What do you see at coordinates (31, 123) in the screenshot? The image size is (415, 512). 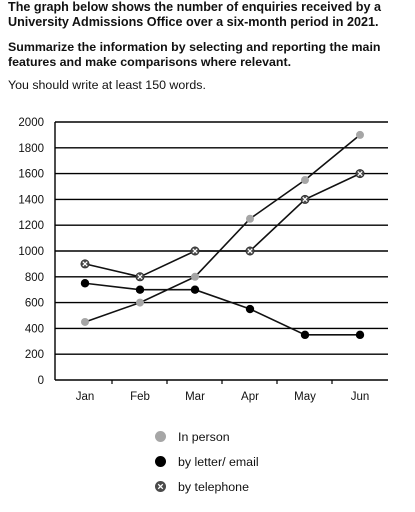 I see `y-tick-label: 2000` at bounding box center [31, 123].